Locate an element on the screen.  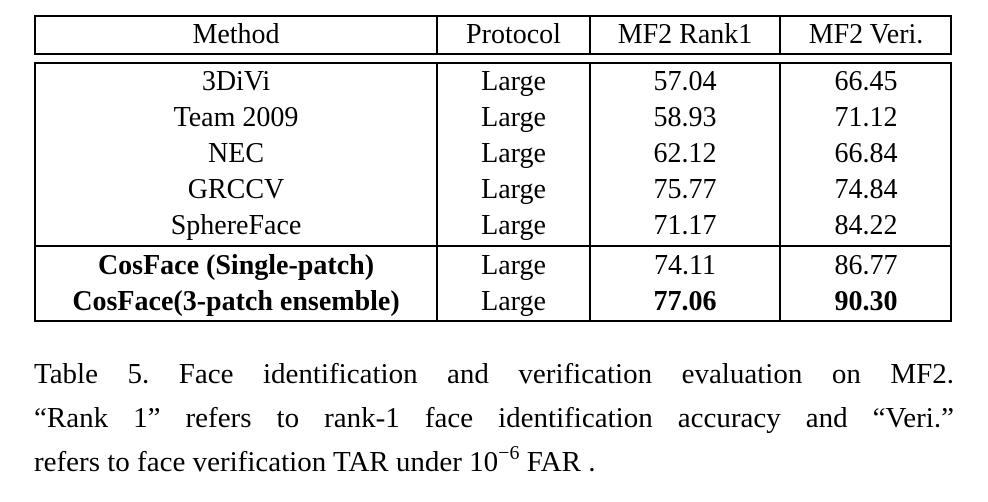
cell-veri: 84.22 is located at coordinates (866, 225).